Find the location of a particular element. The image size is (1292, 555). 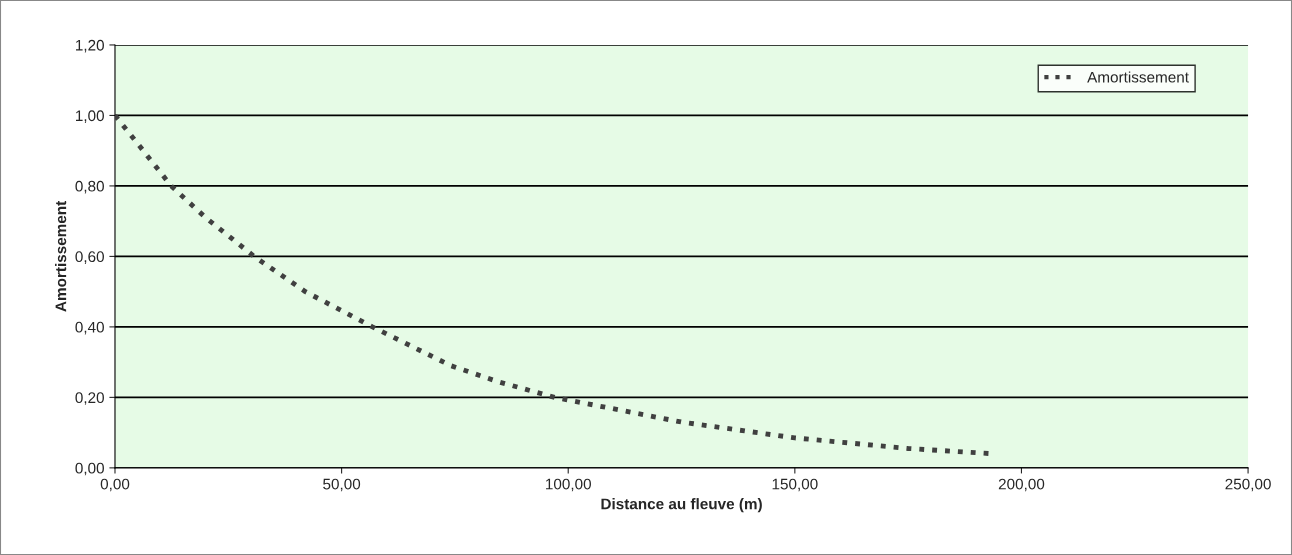

y-tick-label: 1,20 is located at coordinates (90, 46).